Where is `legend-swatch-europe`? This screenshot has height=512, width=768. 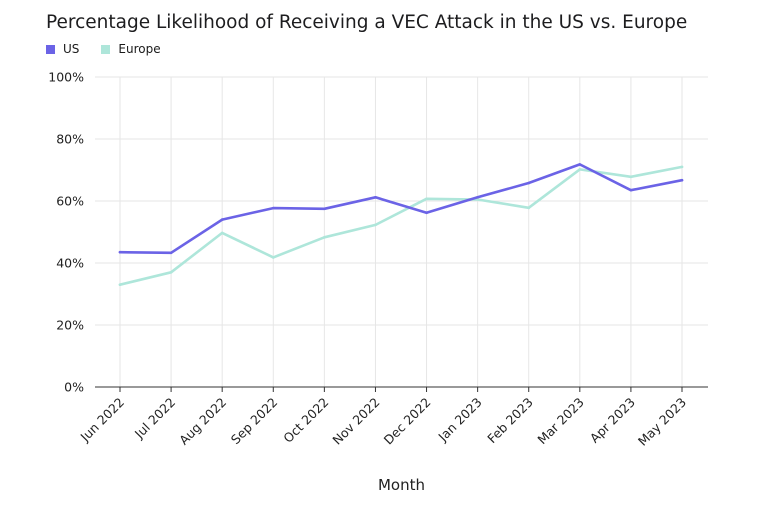
legend-swatch-europe is located at coordinates (106, 49).